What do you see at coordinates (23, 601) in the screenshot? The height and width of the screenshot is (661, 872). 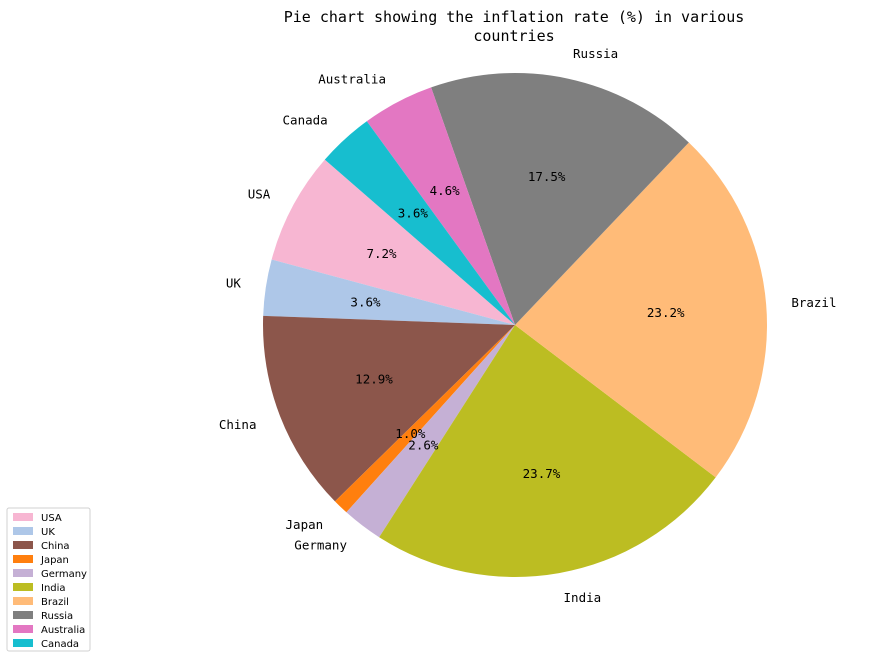 I see `legend-swatch-brazil` at bounding box center [23, 601].